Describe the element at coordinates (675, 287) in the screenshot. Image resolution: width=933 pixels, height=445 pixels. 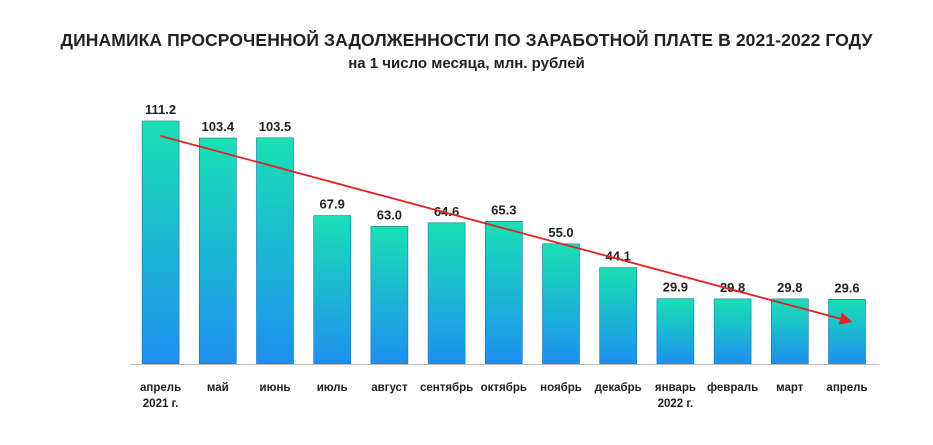
I see `value-label: 29.9` at that location.